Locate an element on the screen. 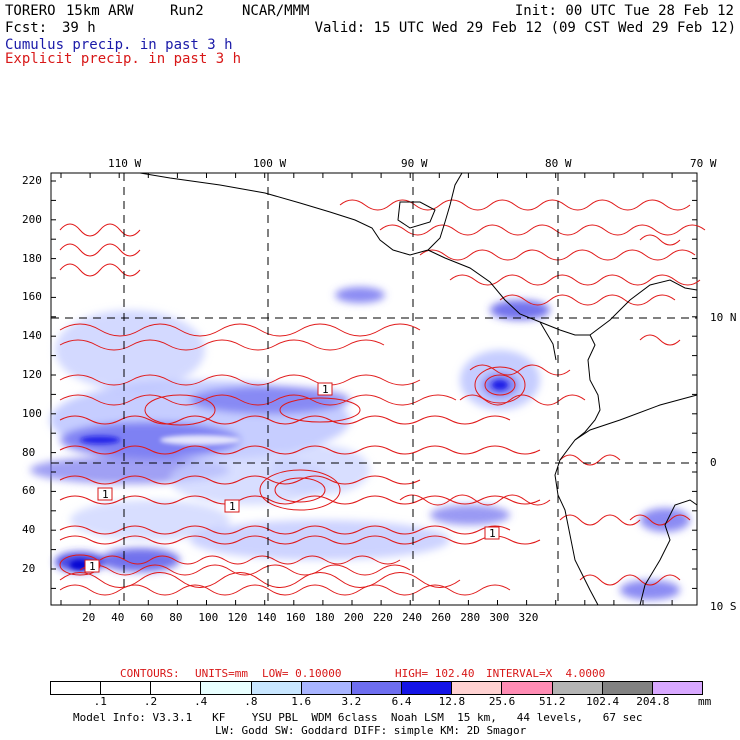 The height and width of the screenshot is (740, 740). color-scale-label: 12.8 is located at coordinates (452, 701).